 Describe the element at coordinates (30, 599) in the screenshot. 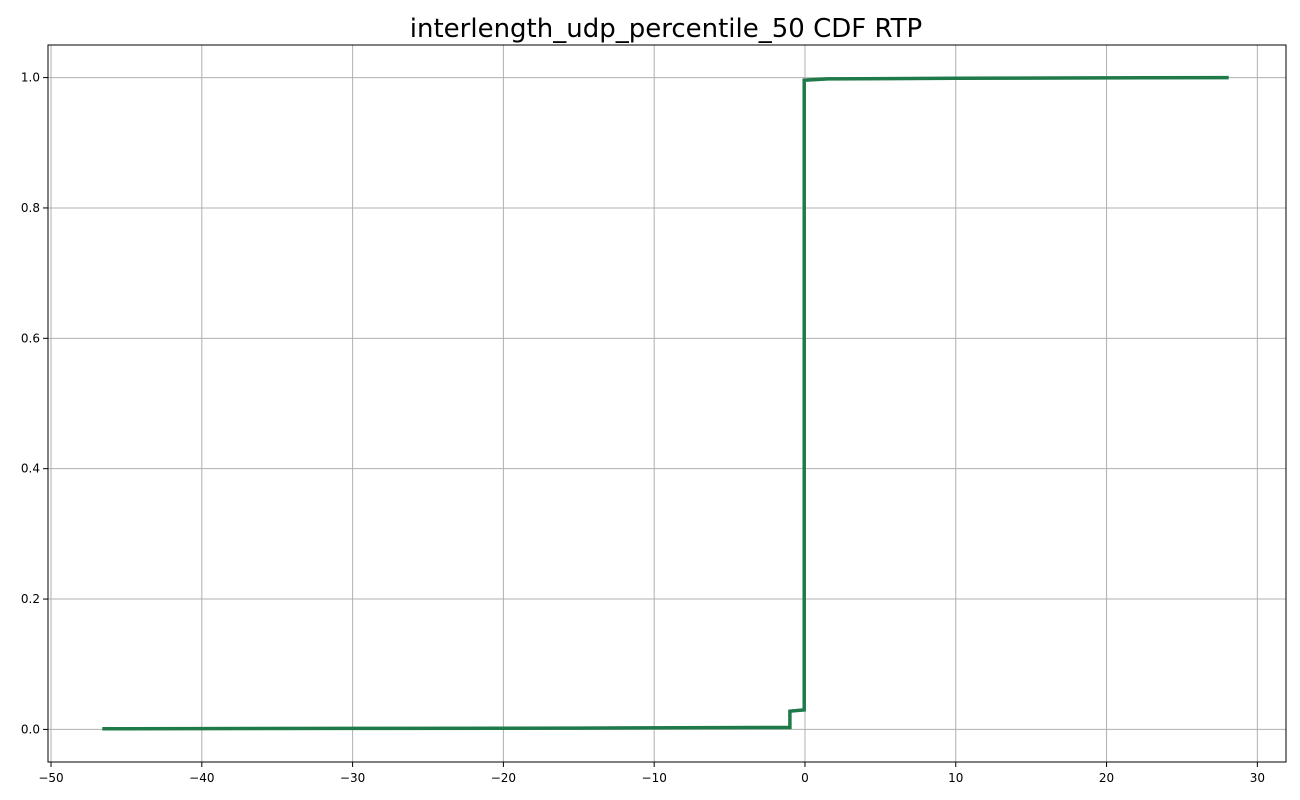

I see `y-tick-label: 0.2` at that location.